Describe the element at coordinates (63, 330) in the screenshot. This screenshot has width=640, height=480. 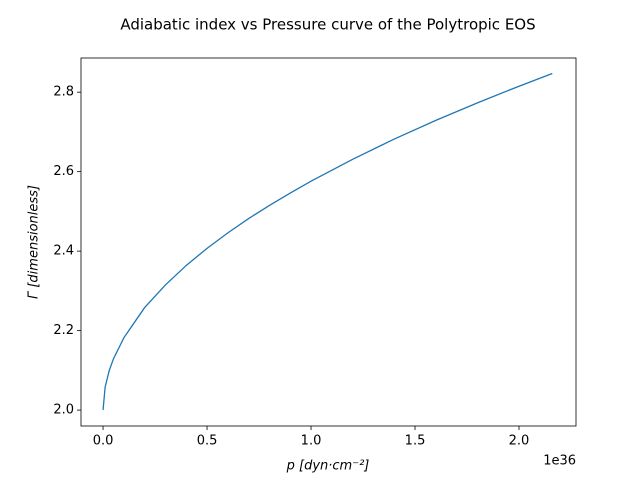
I see `y-tick-label: 2.2` at that location.